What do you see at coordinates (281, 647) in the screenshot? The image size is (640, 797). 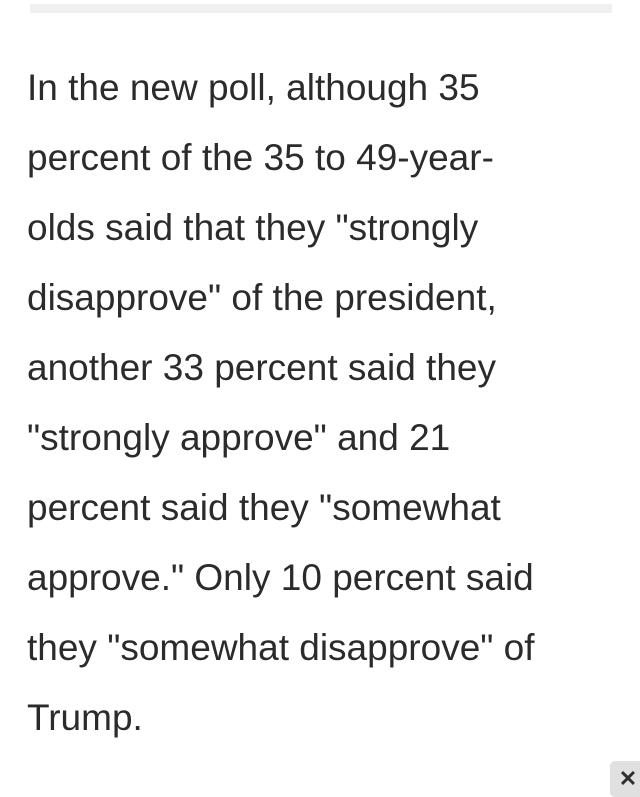 I see `paragraph-line: they "somewhat disapprove" of` at bounding box center [281, 647].